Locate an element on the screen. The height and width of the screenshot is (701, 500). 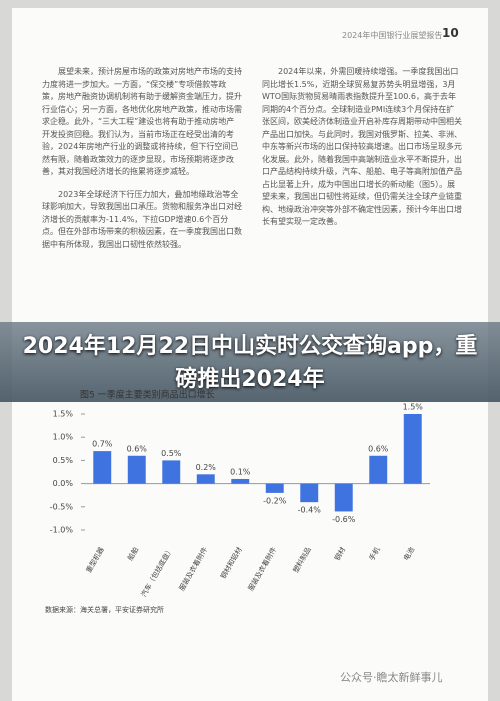
value-label: 0.5% is located at coordinates (171, 453).